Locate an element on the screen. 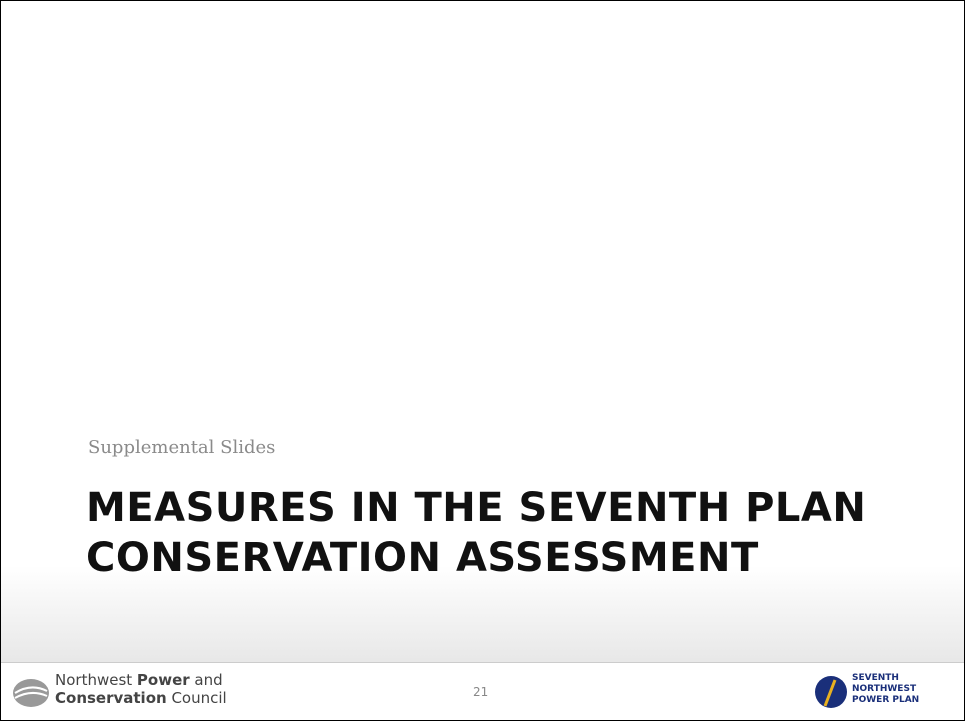 This screenshot has height=721, width=965. text: Power is located at coordinates (163, 680).